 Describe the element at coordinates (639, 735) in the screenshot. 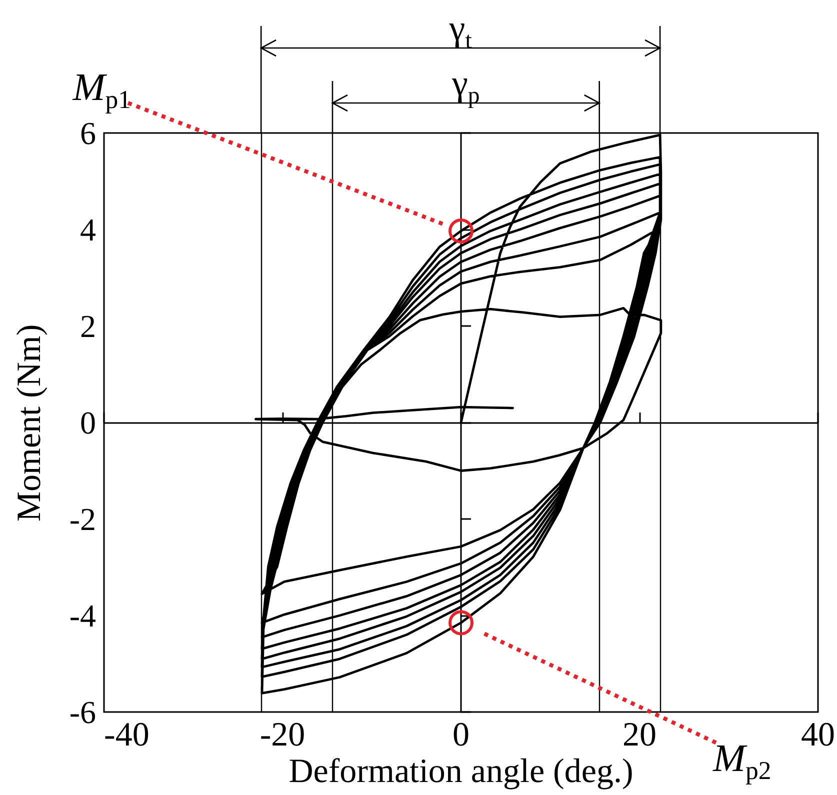

I see `x-tick-label: 20` at that location.